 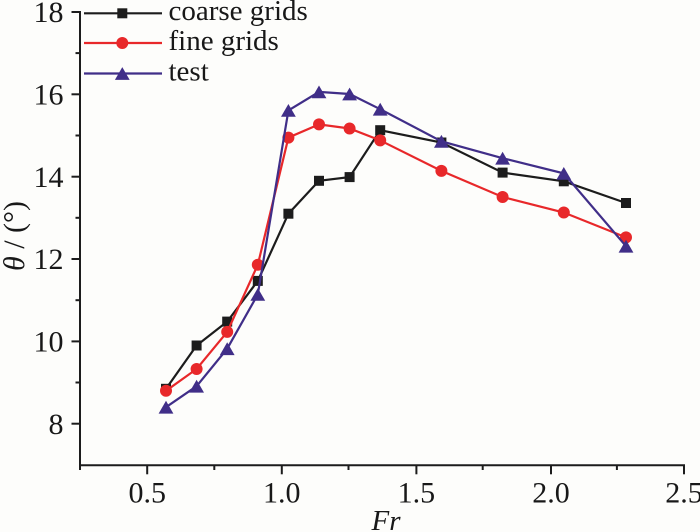 What do you see at coordinates (49, 14) in the screenshot?
I see `svg-text: 18` at bounding box center [49, 14].